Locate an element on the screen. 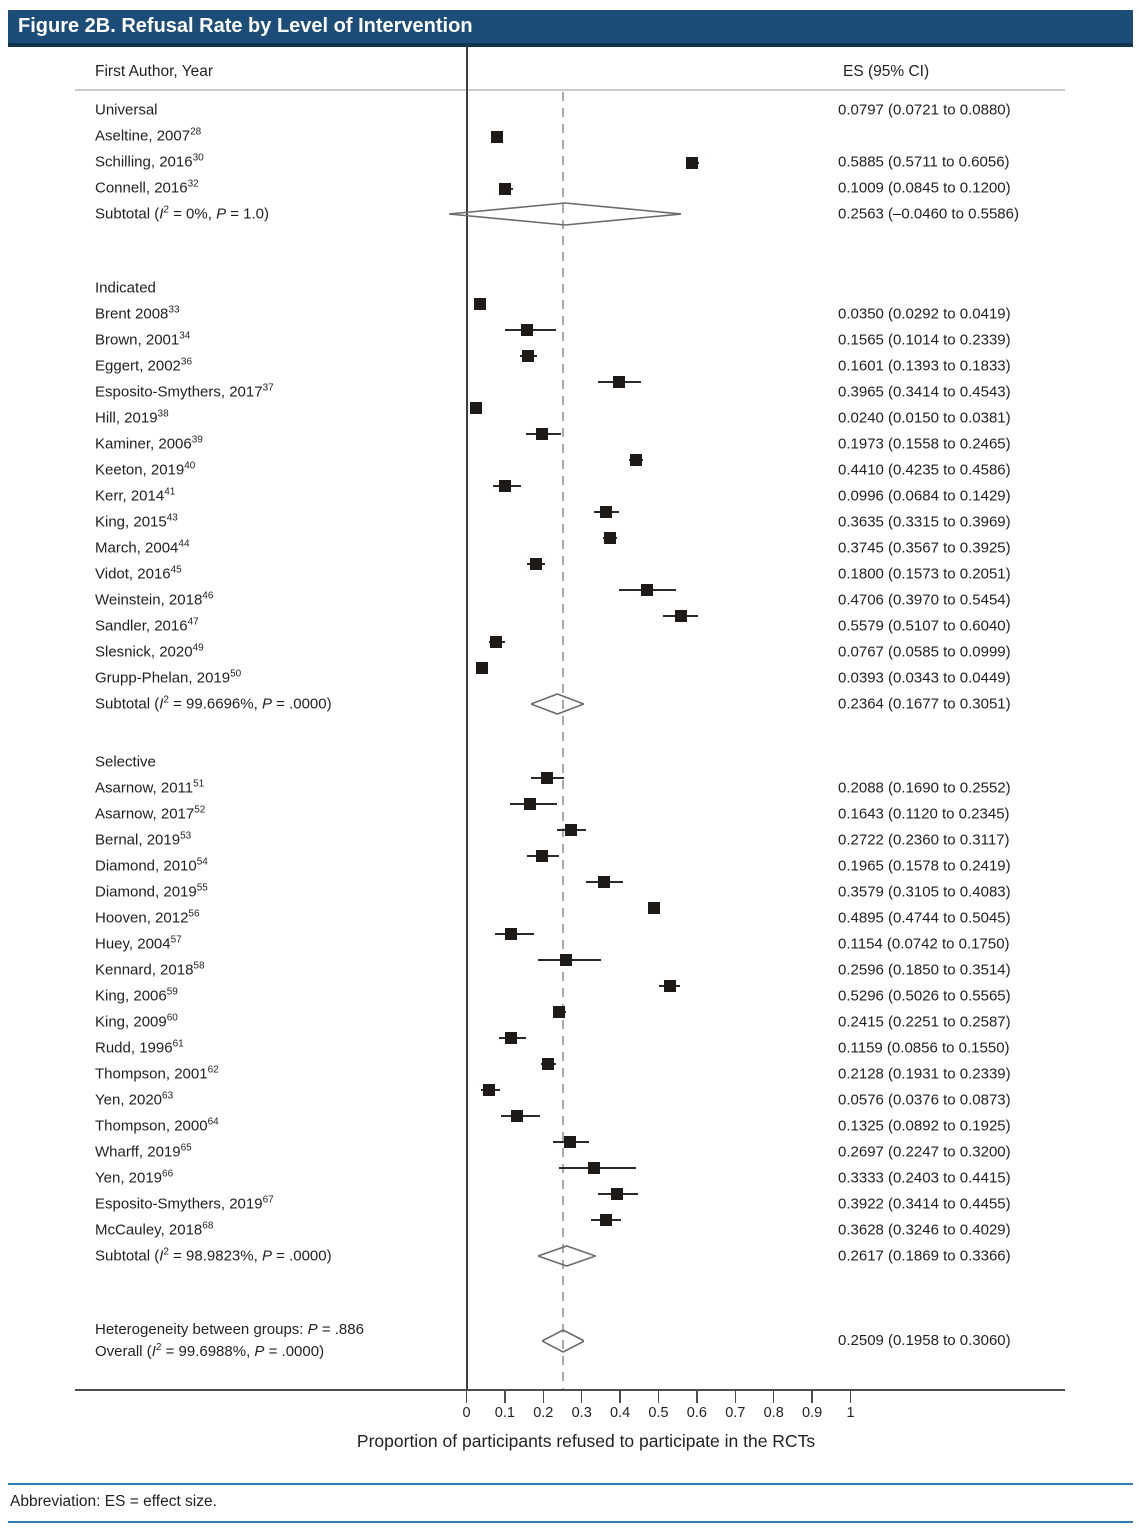 The image size is (1141, 1536). study-name: Aseltine, 2007 is located at coordinates (143, 136).